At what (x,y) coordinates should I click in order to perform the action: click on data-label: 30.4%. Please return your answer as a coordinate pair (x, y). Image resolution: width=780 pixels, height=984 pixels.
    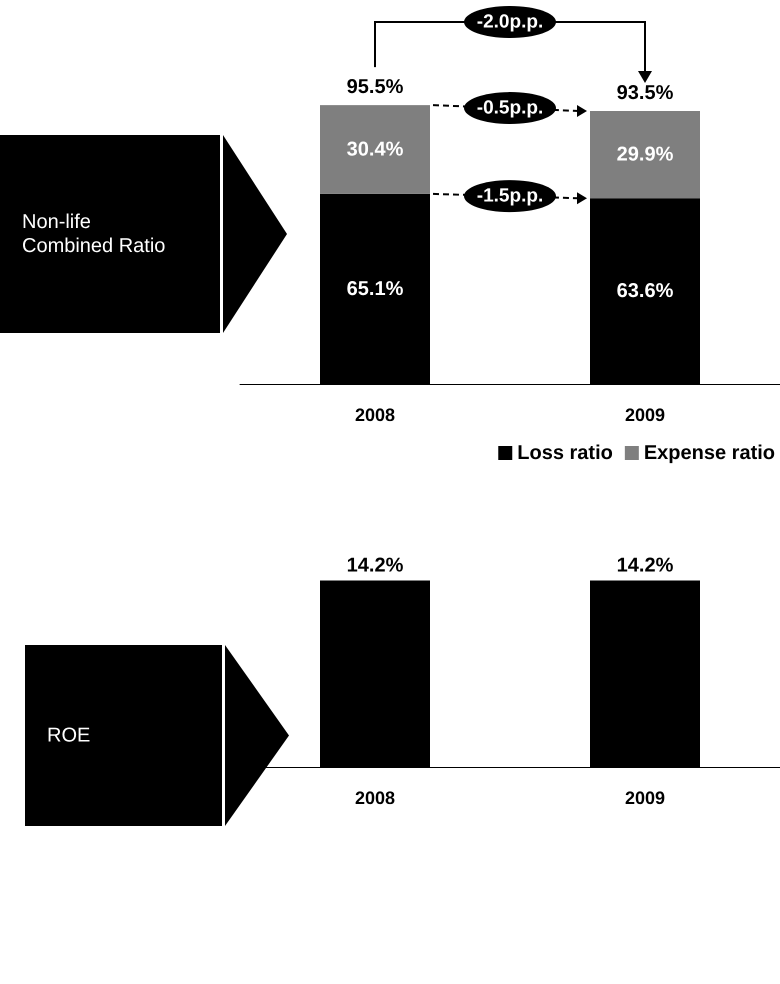
    Looking at the image, I should click on (375, 149).